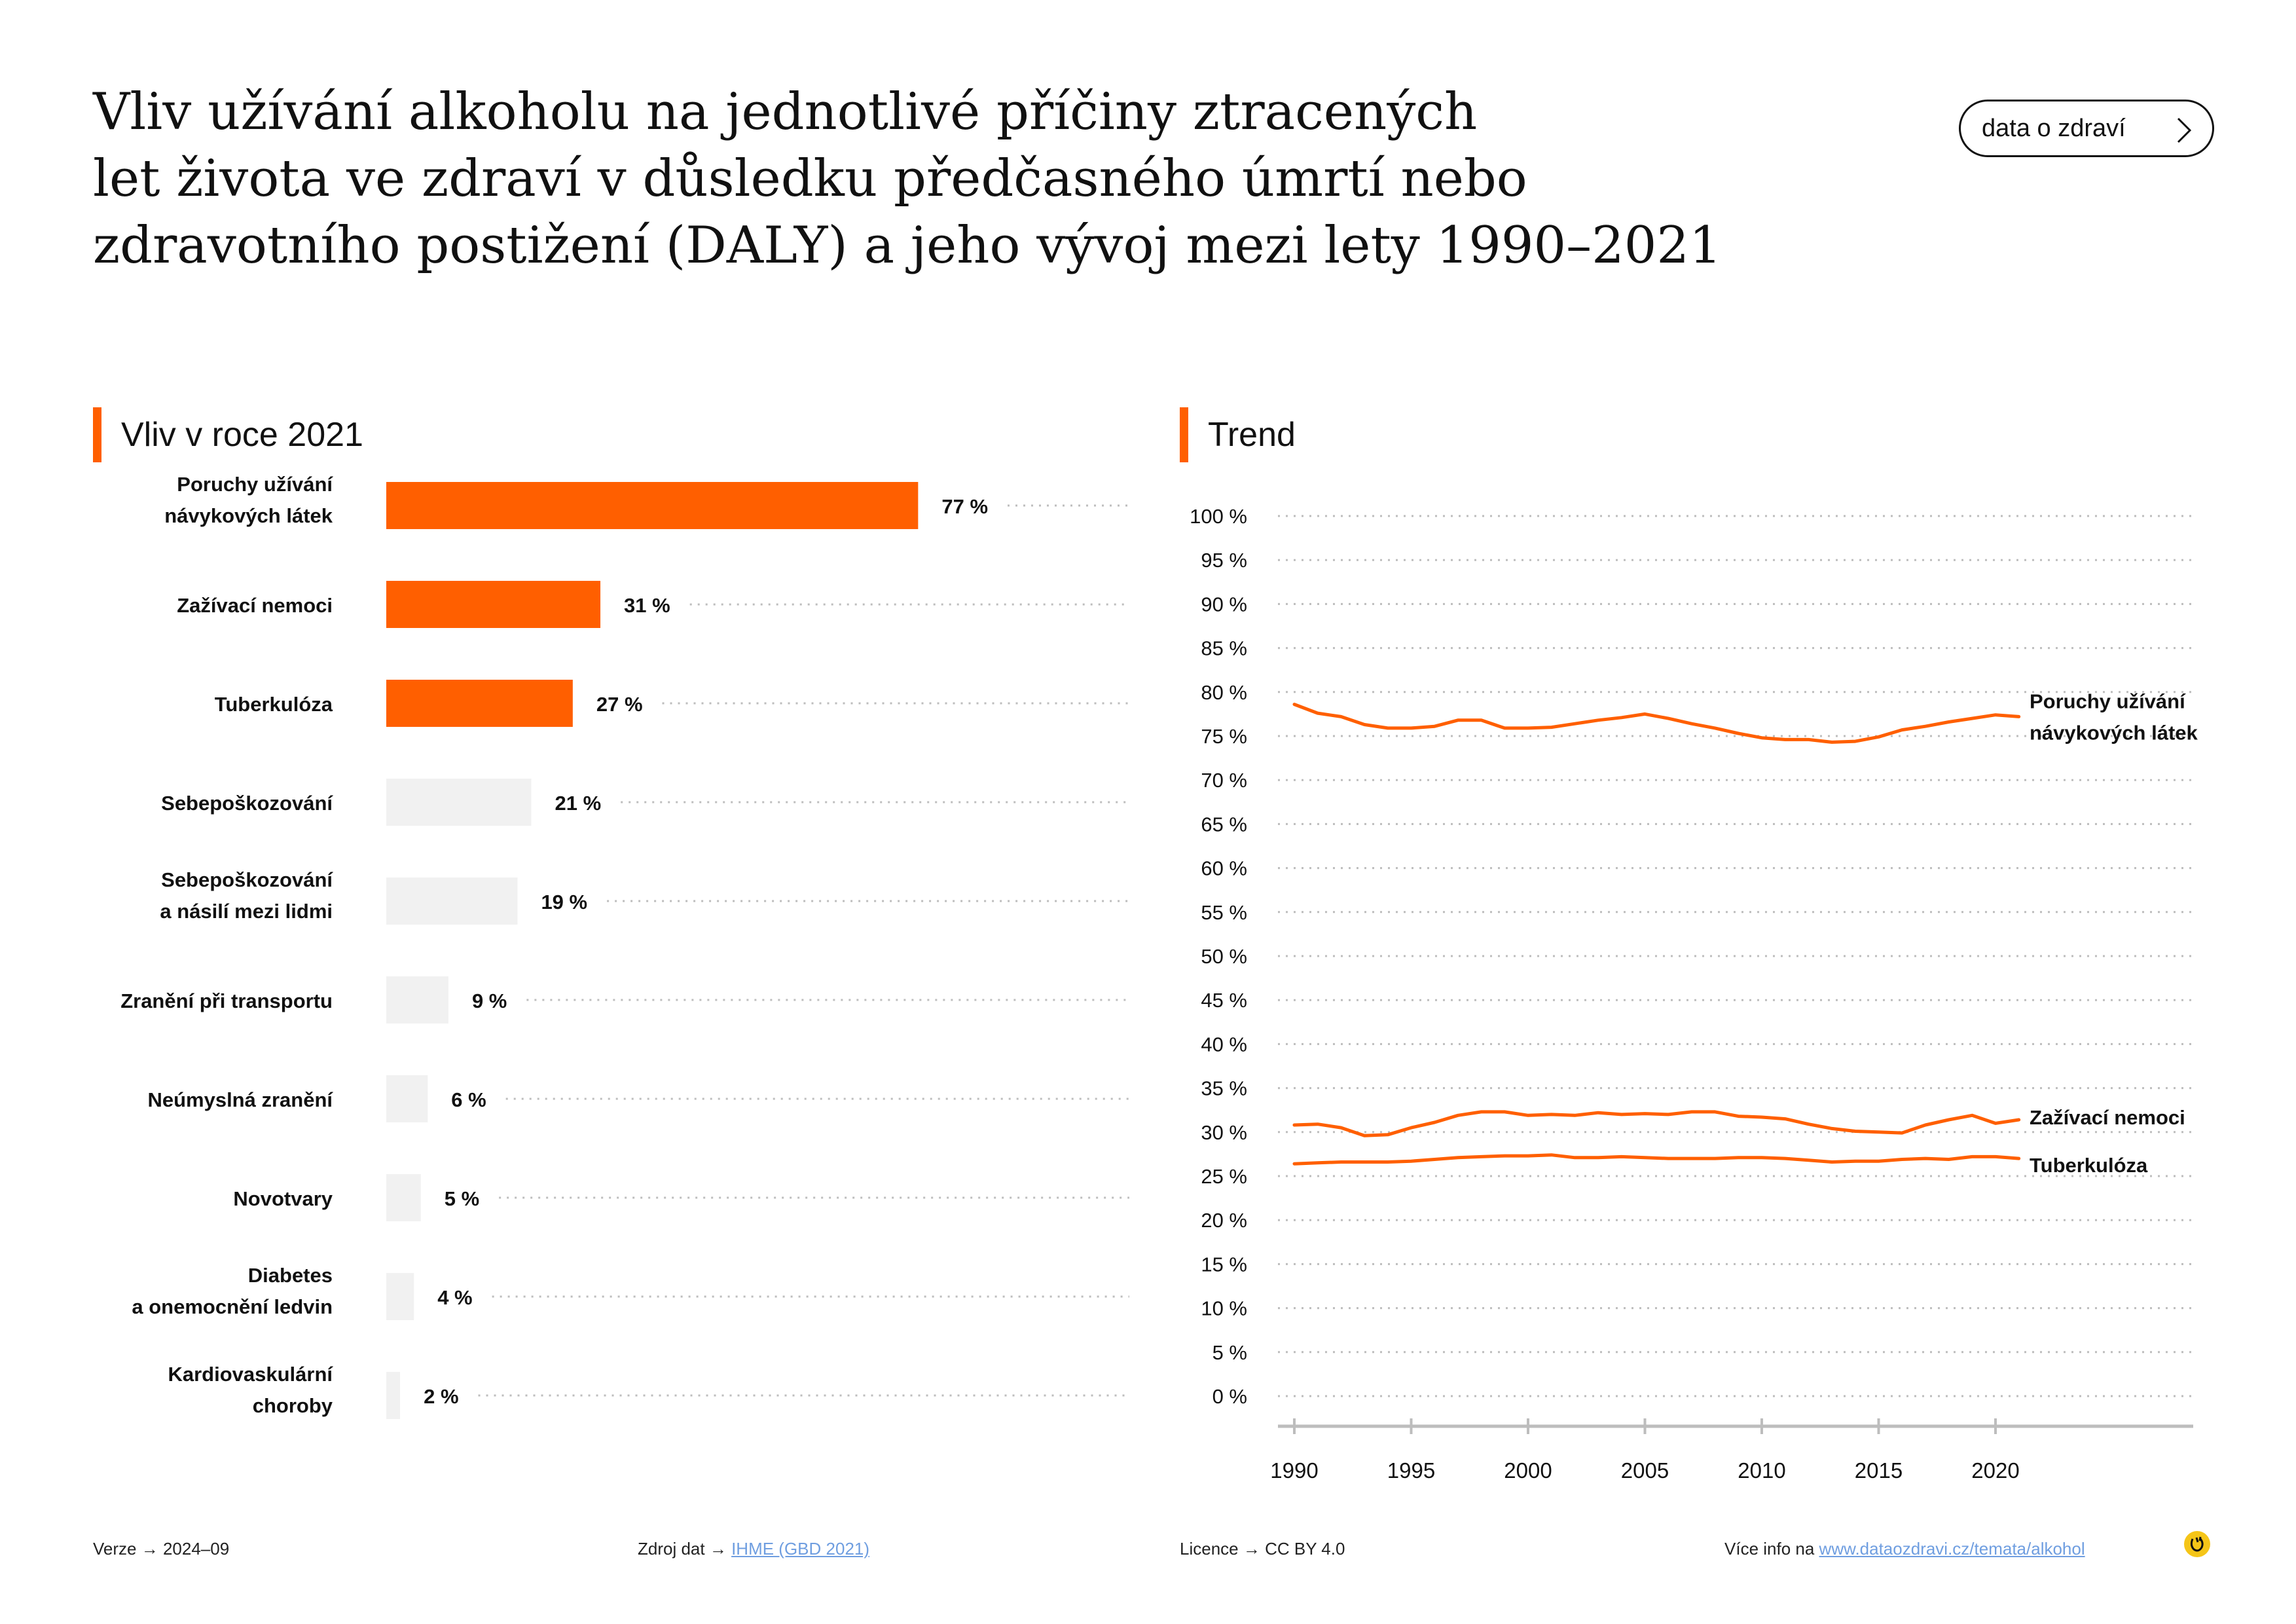 Image resolution: width=2296 pixels, height=1624 pixels. What do you see at coordinates (226, 1000) in the screenshot?
I see `bar-category-label: Zranění při transportu` at bounding box center [226, 1000].